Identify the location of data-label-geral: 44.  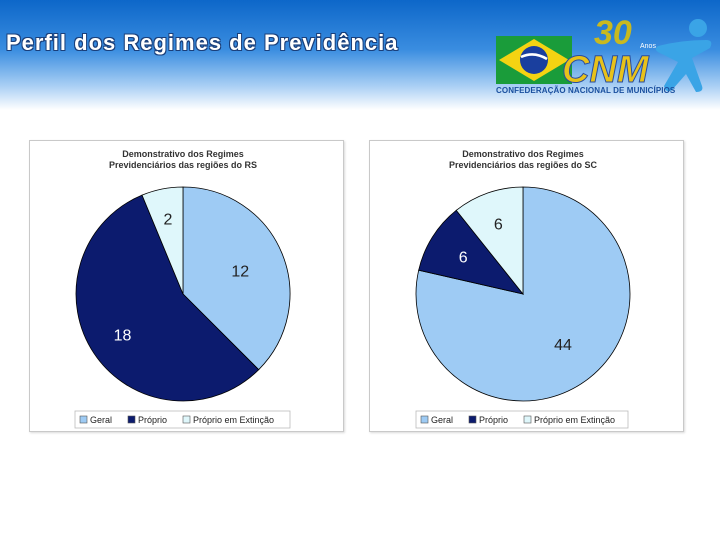
(563, 345).